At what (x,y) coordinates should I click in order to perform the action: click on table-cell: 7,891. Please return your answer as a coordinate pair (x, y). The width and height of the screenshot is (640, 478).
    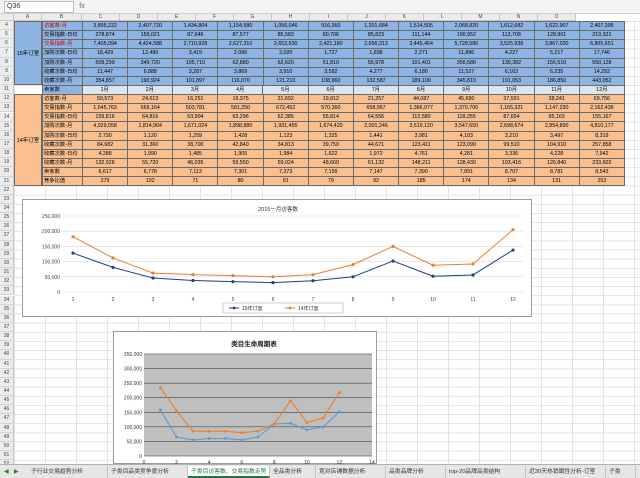
    Looking at the image, I should click on (466, 172).